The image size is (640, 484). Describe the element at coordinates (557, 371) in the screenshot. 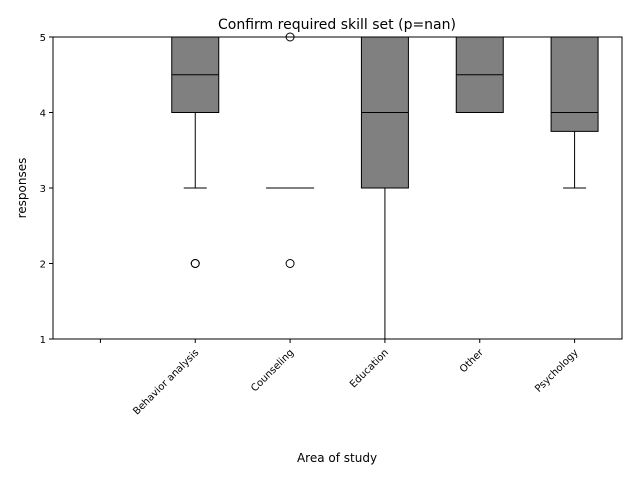

I see `x-tick-label: Psychology` at that location.